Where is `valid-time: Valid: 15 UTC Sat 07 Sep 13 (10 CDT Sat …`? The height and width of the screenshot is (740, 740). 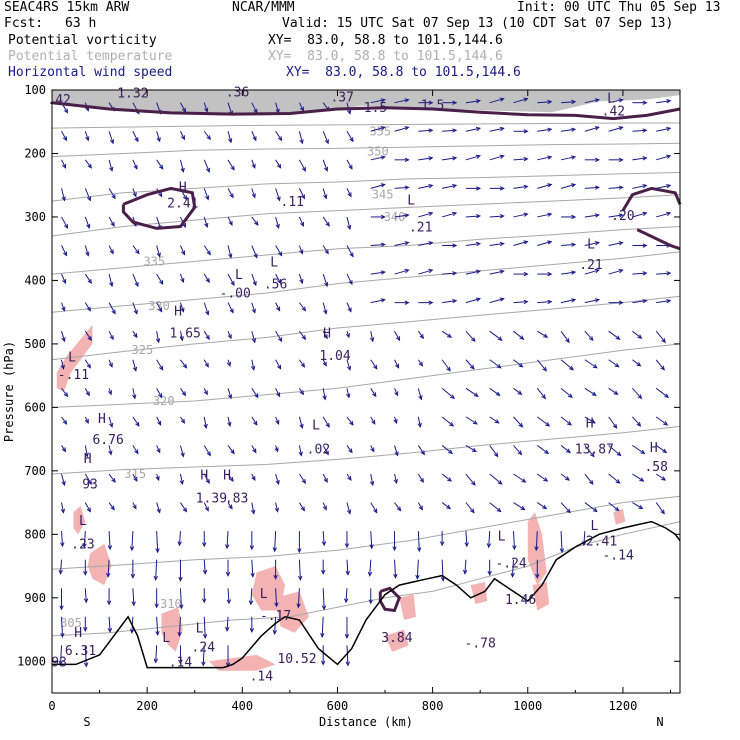
valid-time: Valid: 15 UTC Sat 07 Sep 13 (10 CDT Sat … is located at coordinates (478, 23).